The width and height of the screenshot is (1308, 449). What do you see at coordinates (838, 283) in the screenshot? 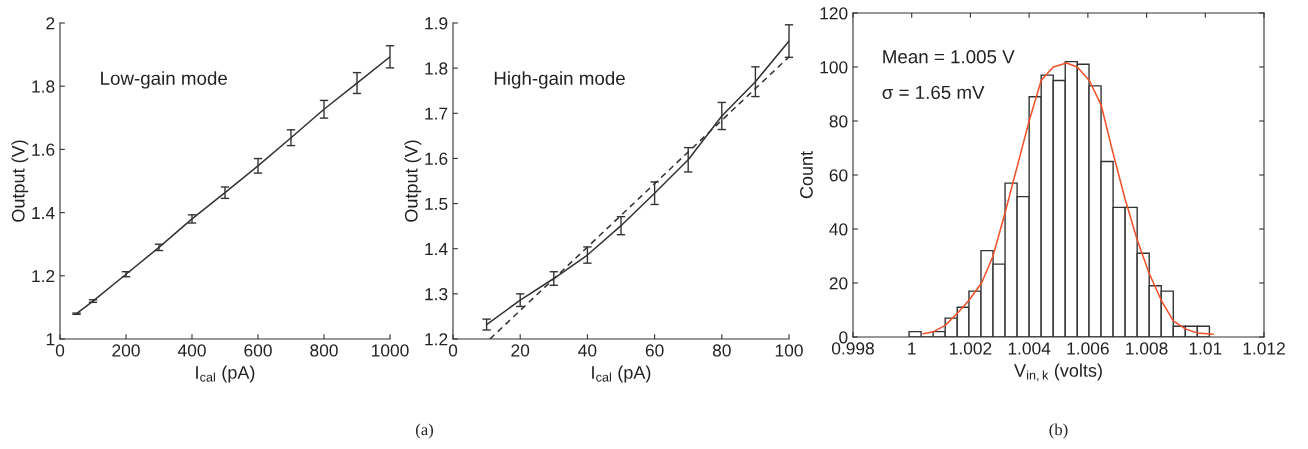
I see `y-tick-label: 20` at bounding box center [838, 283].